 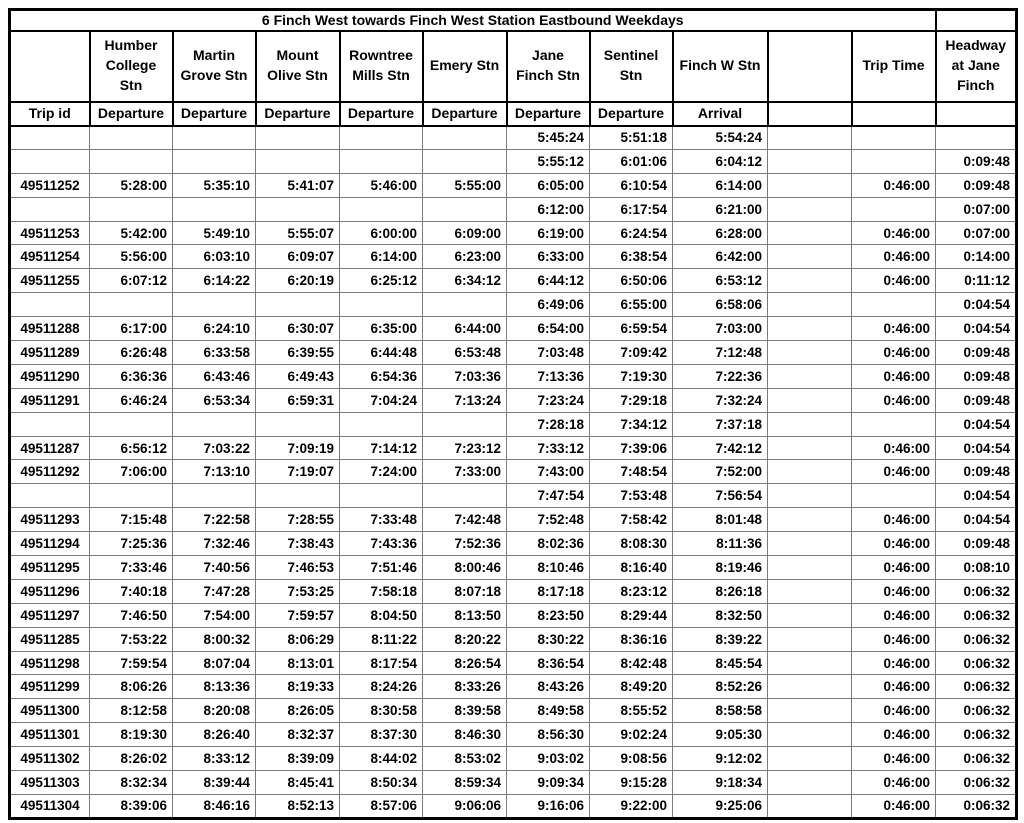 I want to click on arrival-time-cell: 8:26:18, so click(x=720, y=591).